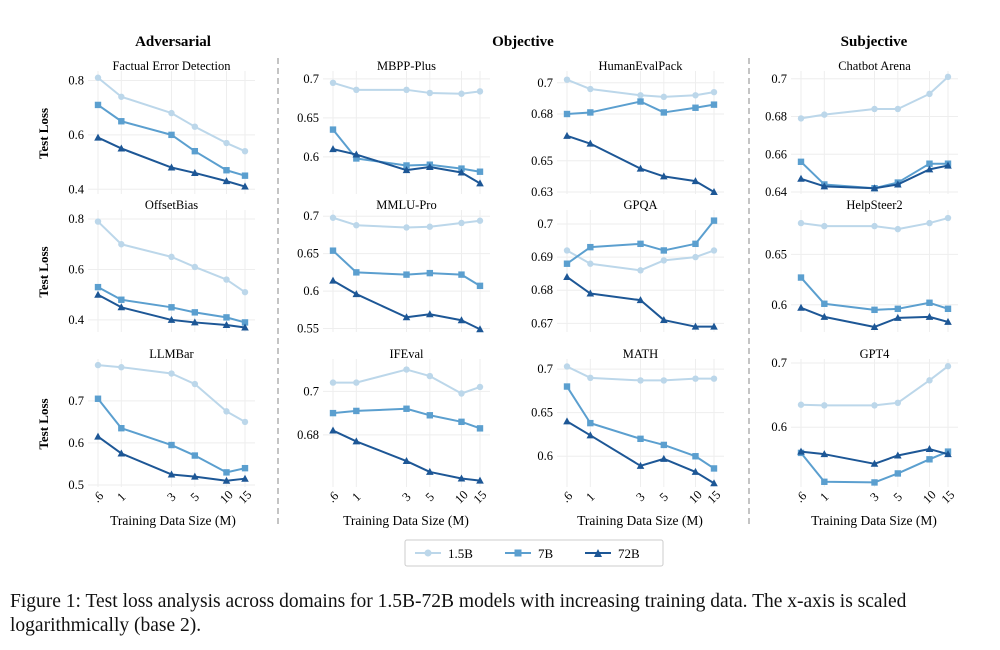  Describe the element at coordinates (629, 553) in the screenshot. I see `legend-label-72b: 72B` at that location.